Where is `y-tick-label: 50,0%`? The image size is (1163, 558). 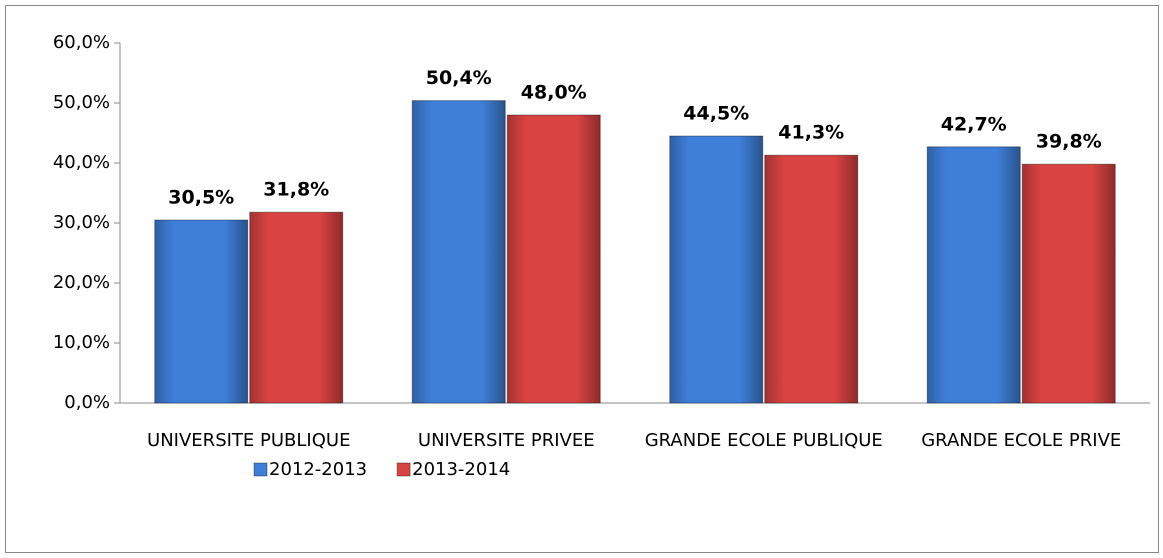
y-tick-label: 50,0% is located at coordinates (81, 102).